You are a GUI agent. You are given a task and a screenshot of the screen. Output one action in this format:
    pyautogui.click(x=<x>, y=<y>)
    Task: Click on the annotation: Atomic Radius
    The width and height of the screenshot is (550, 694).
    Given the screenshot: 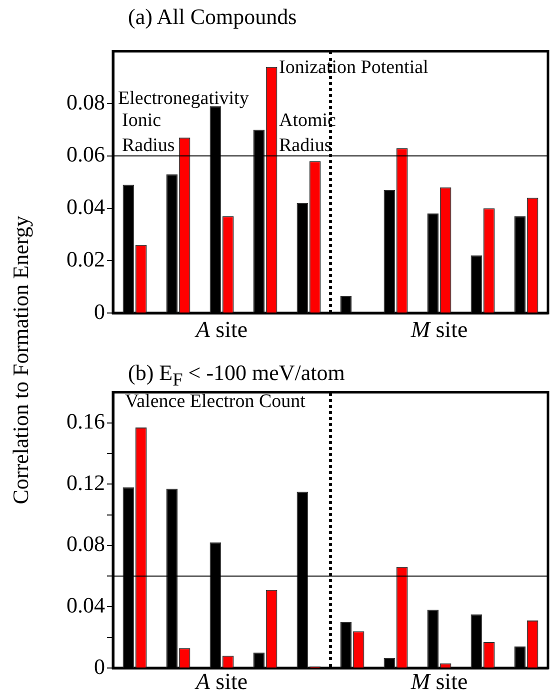 What is the action you would take?
    pyautogui.click(x=308, y=133)
    